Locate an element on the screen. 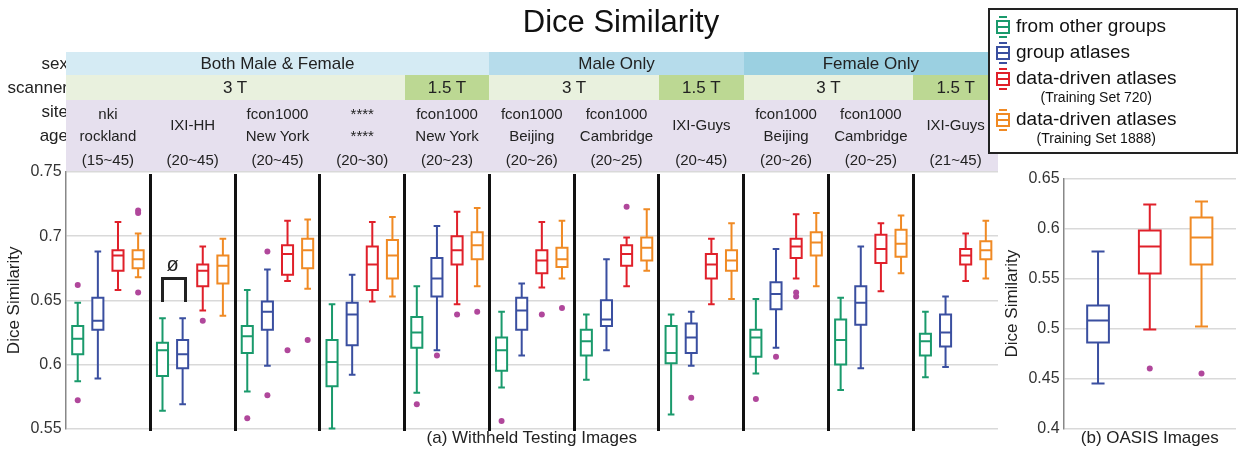 This screenshot has width=1242, height=449. legend-label: group atlases is located at coordinates (1073, 52).